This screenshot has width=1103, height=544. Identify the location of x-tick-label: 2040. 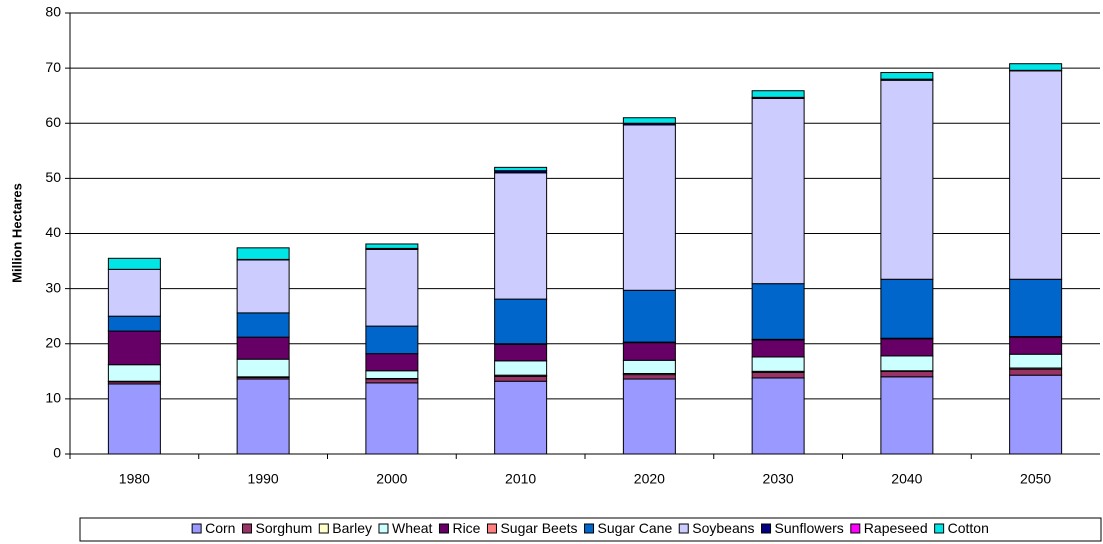
(906, 479).